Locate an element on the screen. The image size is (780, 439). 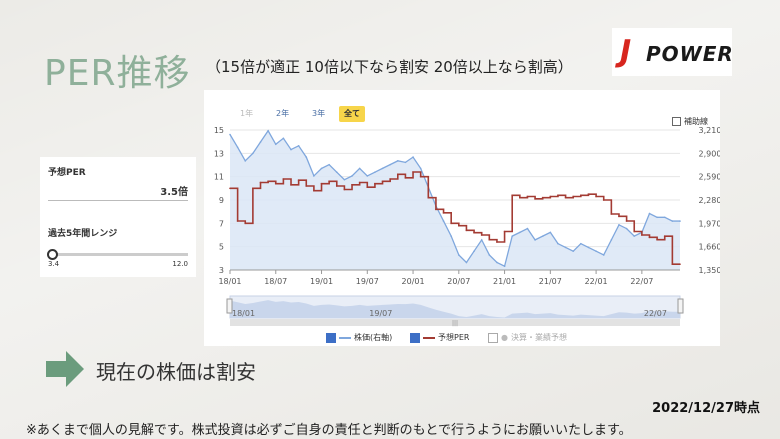
y-left-tick-label: 9 is located at coordinates (221, 200).